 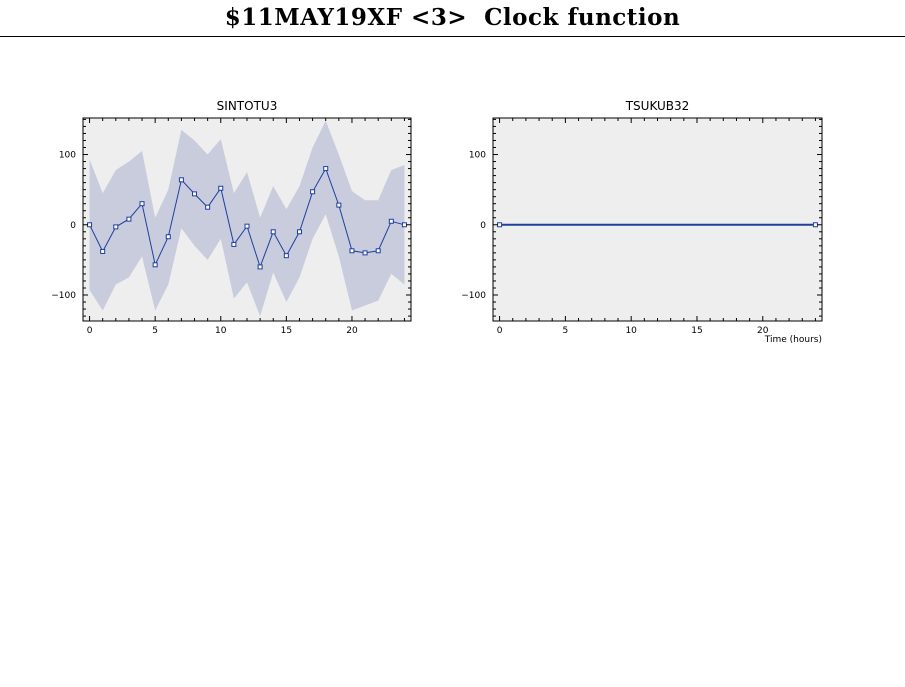 What do you see at coordinates (452, 36) in the screenshot?
I see `title-divider` at bounding box center [452, 36].